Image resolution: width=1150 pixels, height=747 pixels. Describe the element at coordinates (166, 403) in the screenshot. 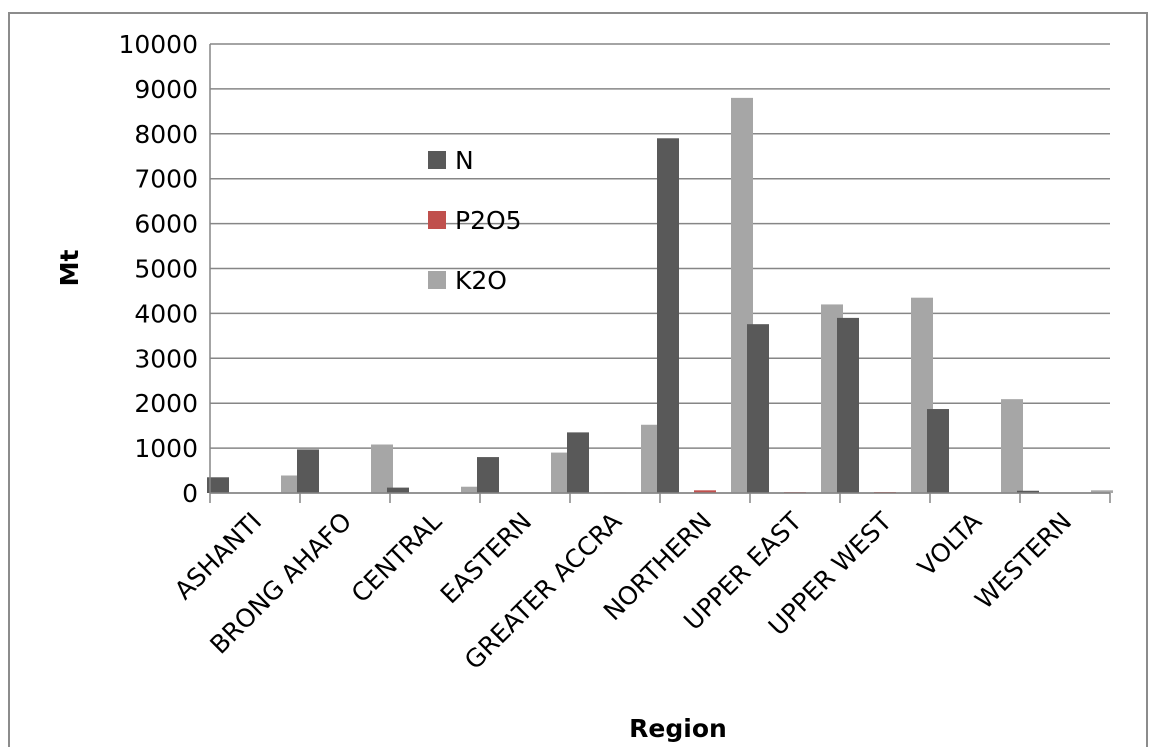

I see `y-tick-label: 2000` at that location.